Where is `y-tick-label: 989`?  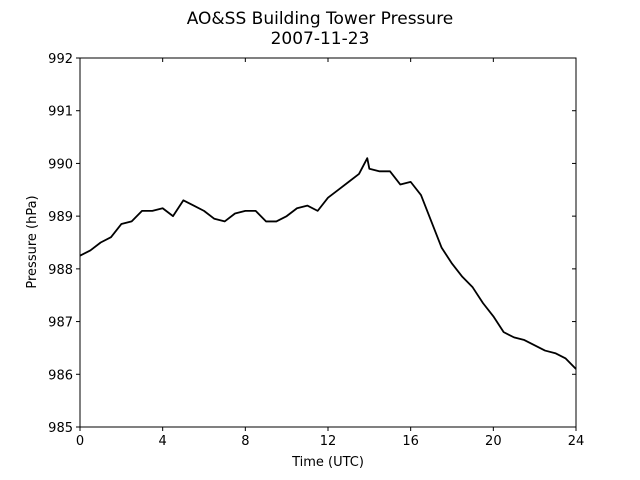
y-tick-label: 989 is located at coordinates (60, 217).